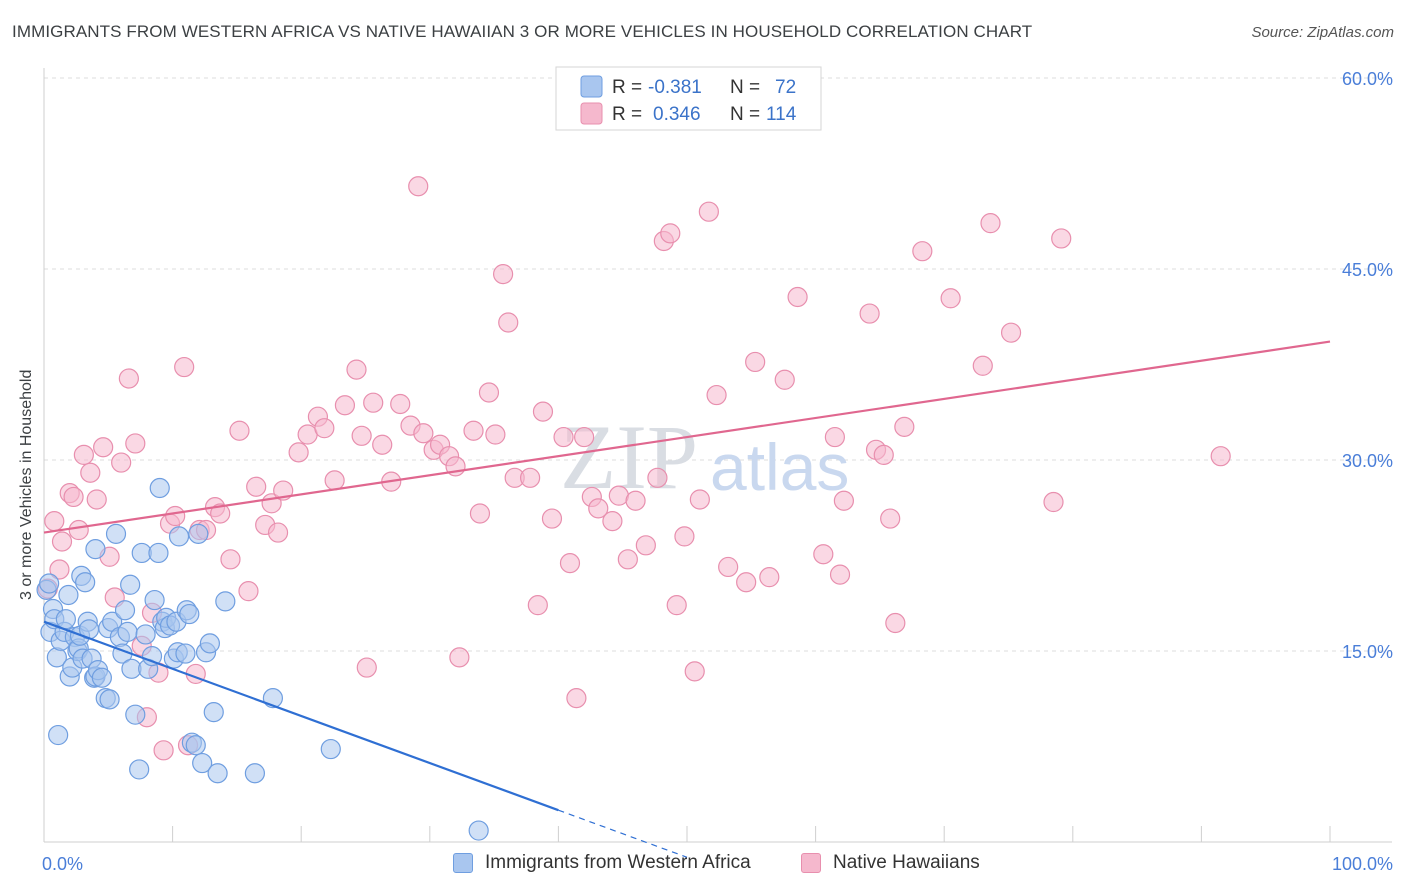 Image resolution: width=1406 pixels, height=892 pixels. I want to click on western-africa-trendline-extension, so click(623, 833).